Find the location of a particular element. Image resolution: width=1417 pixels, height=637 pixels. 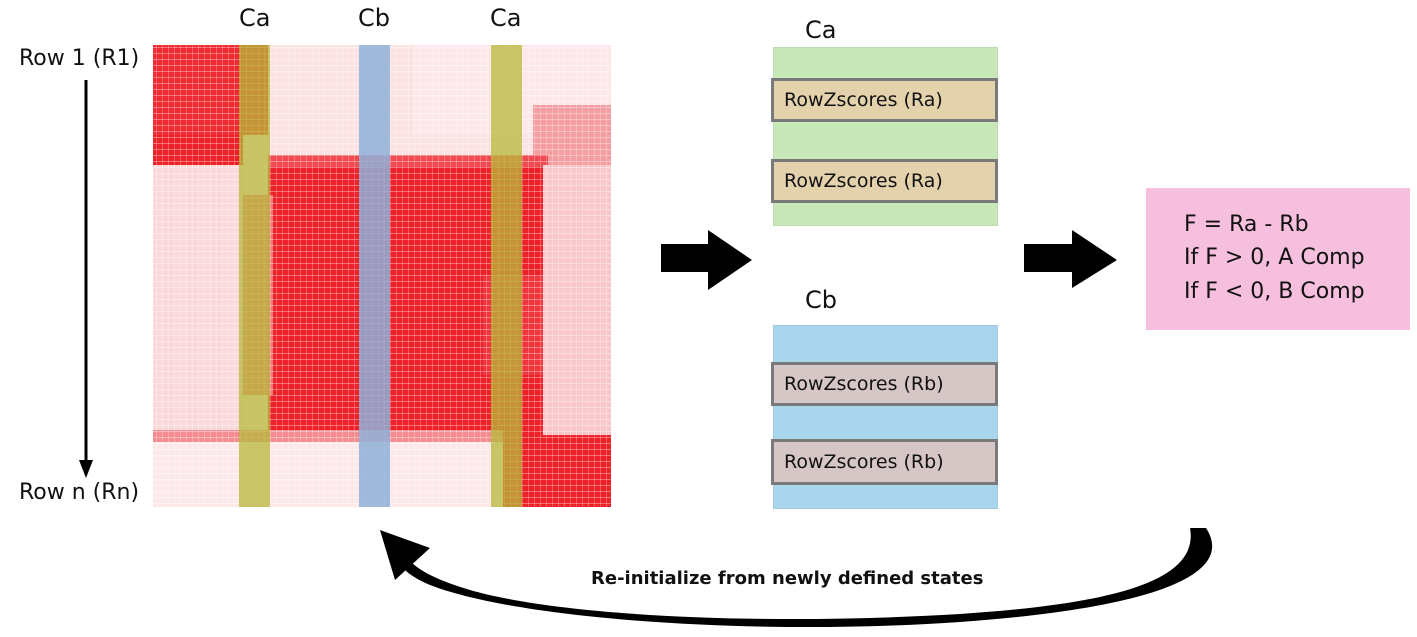

band-ca-right is located at coordinates (506, 276).